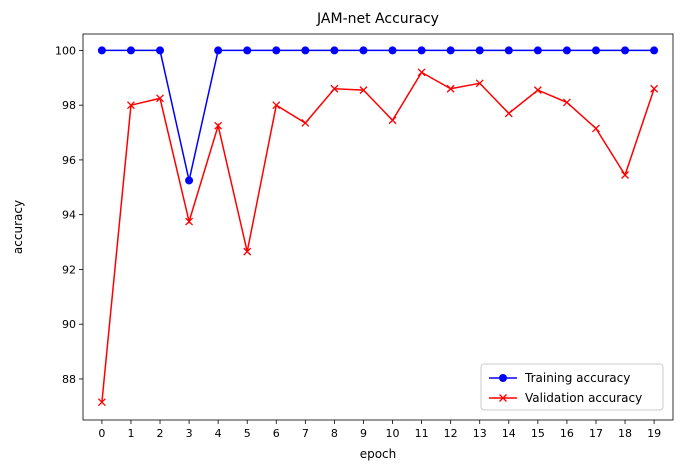  I want to click on x-tick-label: 14, so click(509, 433).